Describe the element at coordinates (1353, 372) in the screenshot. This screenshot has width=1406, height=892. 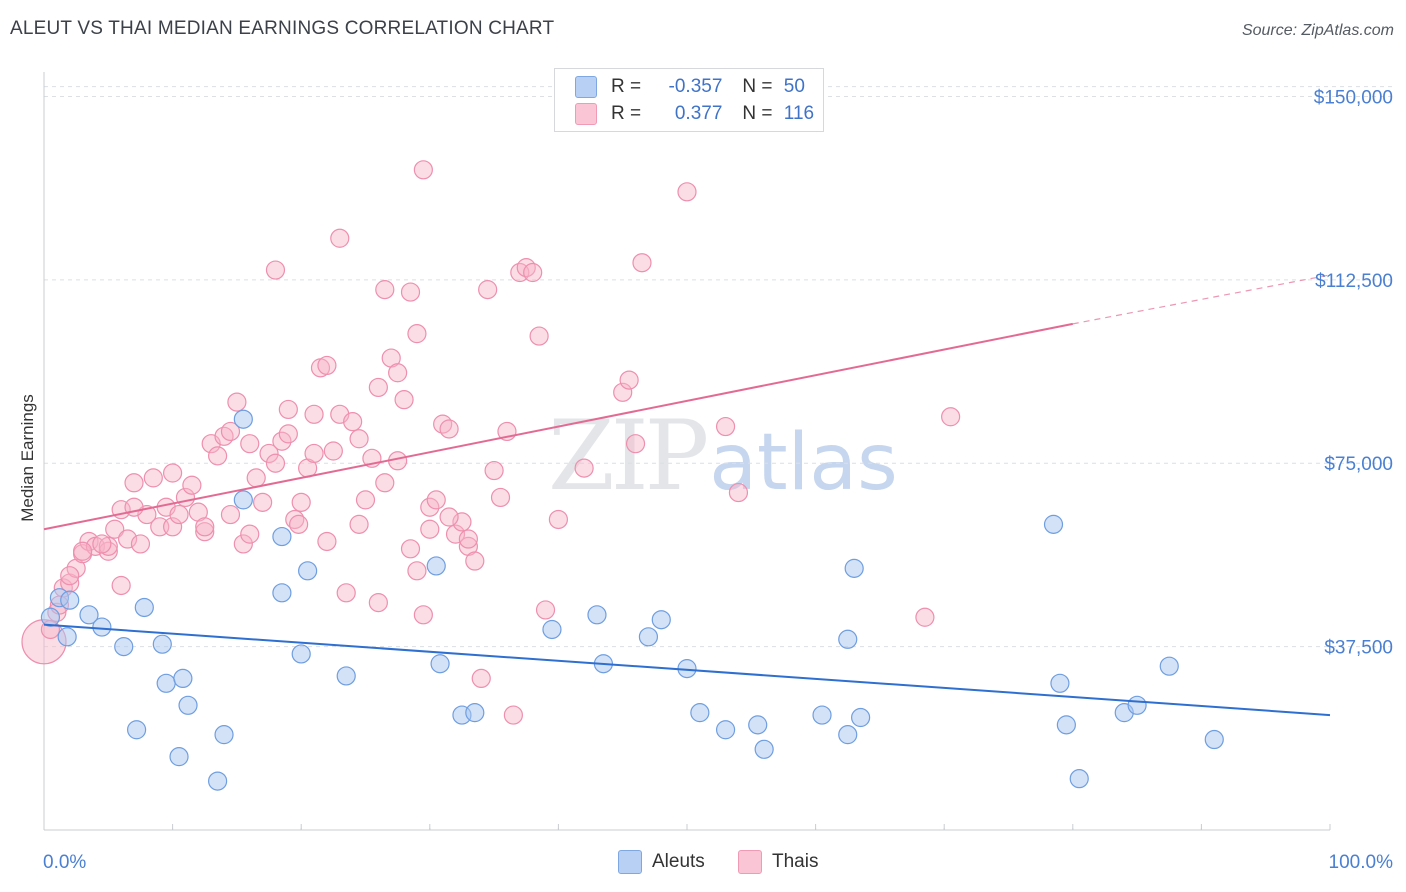
I see `y-tick-labels: $37,500 $75,000 $112,500 $150,000` at that location.